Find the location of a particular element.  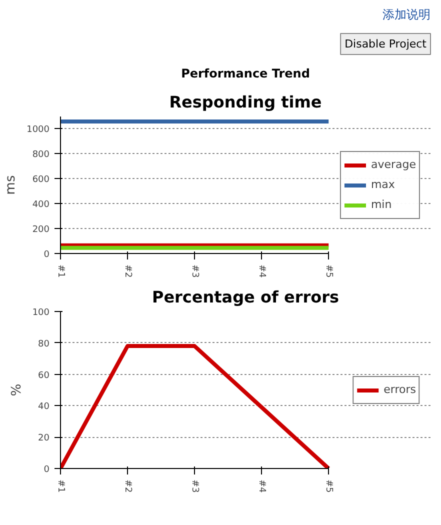

y-tick-label: 60 is located at coordinates (44, 375).